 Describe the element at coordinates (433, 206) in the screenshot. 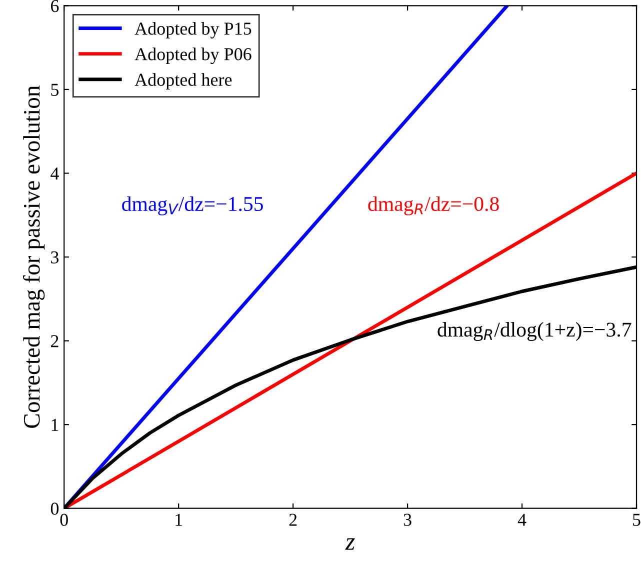

I see `annotation: dmag$_{R}$/dz=−0.8` at that location.